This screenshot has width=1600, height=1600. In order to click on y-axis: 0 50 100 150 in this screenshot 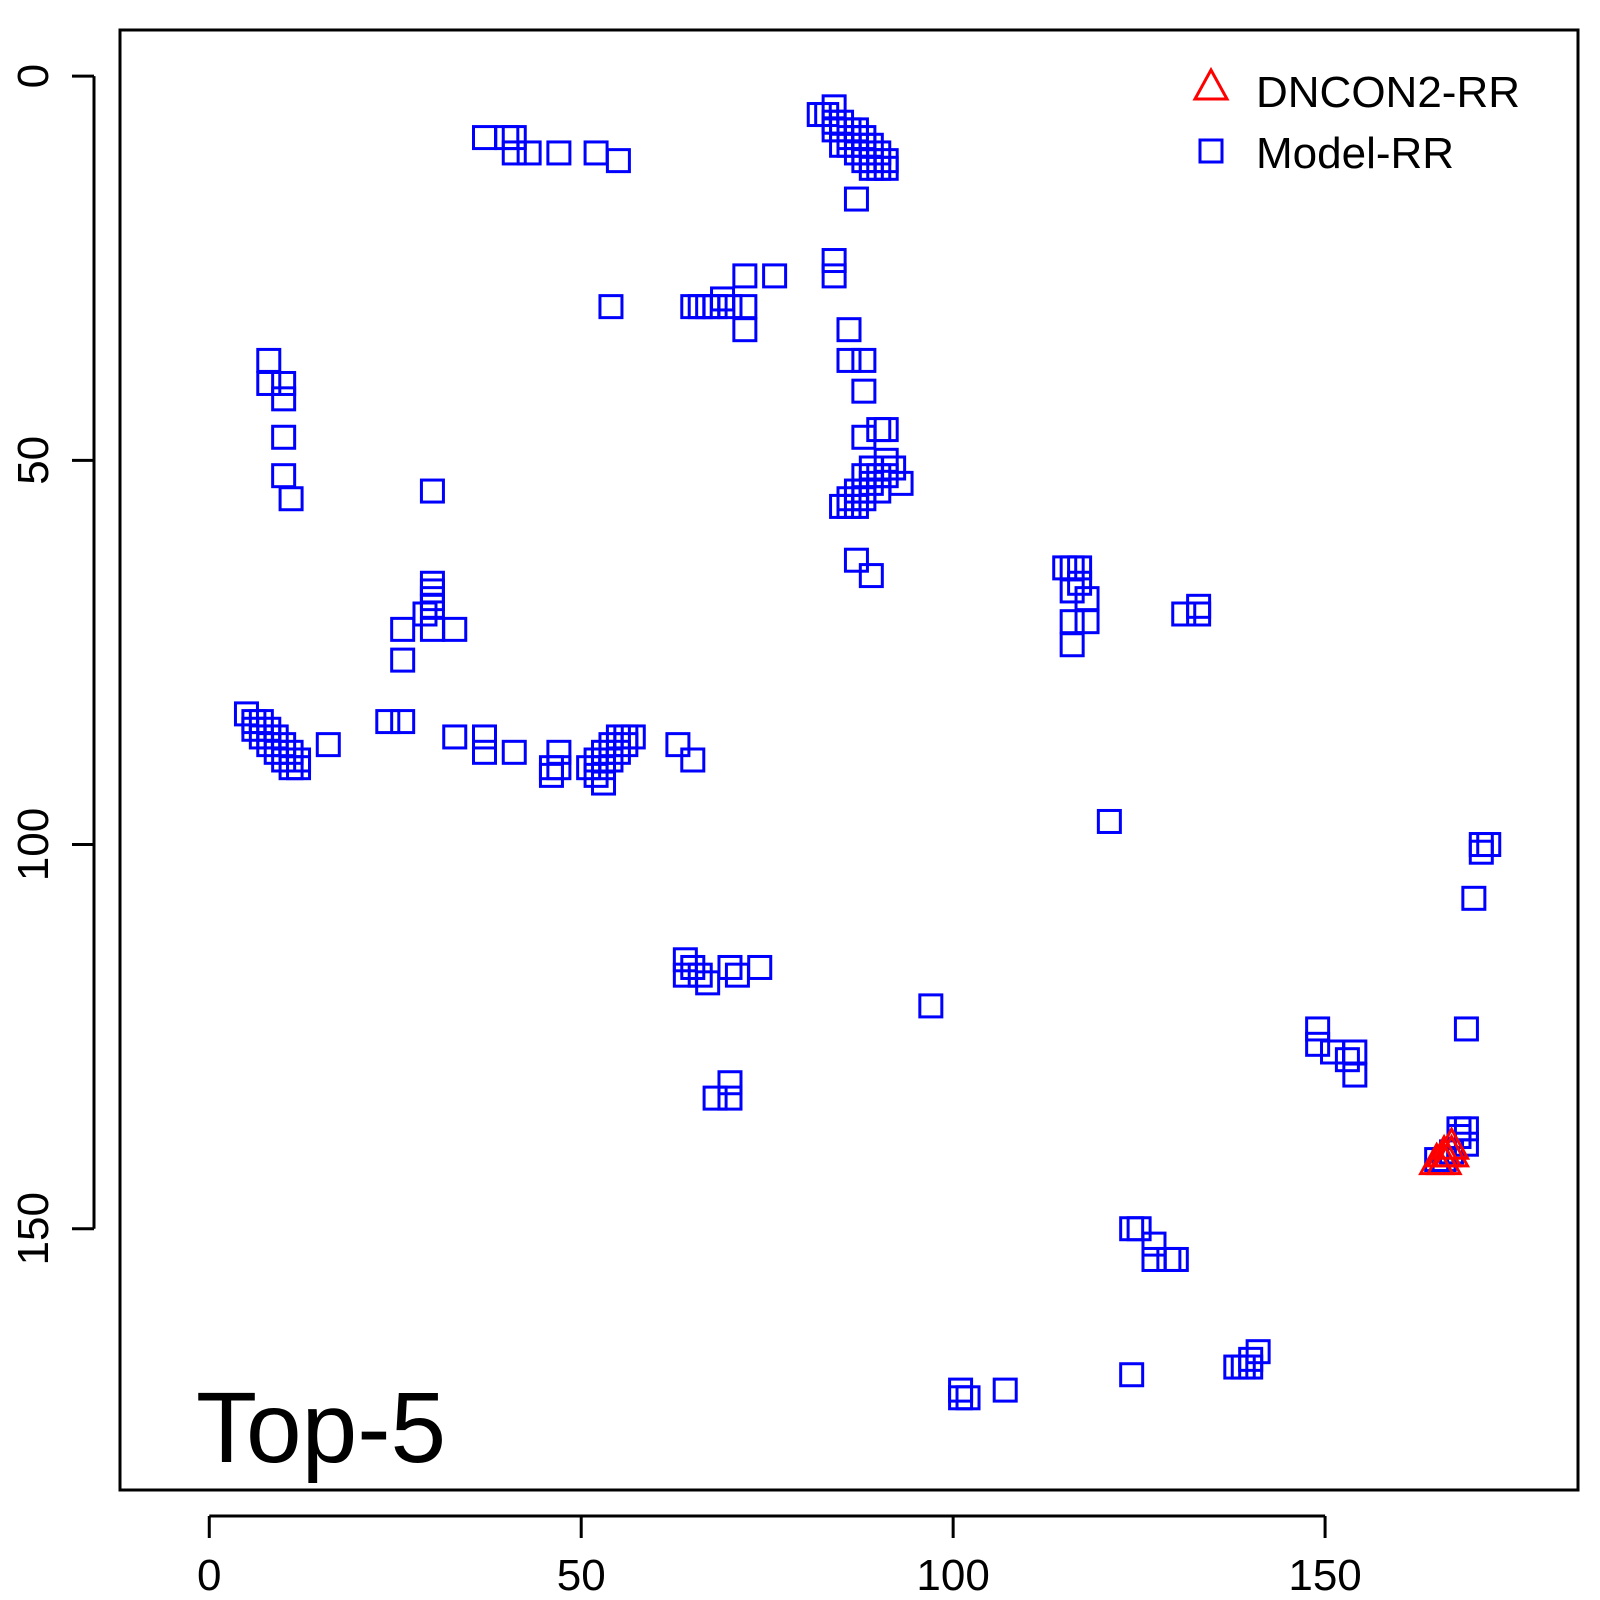, I will do `click(52, 664)`.